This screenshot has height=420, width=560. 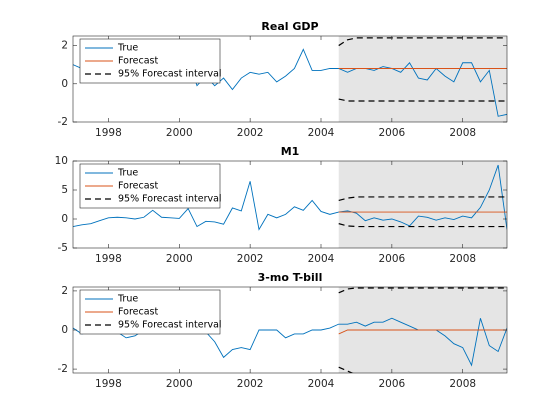 What do you see at coordinates (64, 190) in the screenshot?
I see `y-tick-label: 5` at bounding box center [64, 190].